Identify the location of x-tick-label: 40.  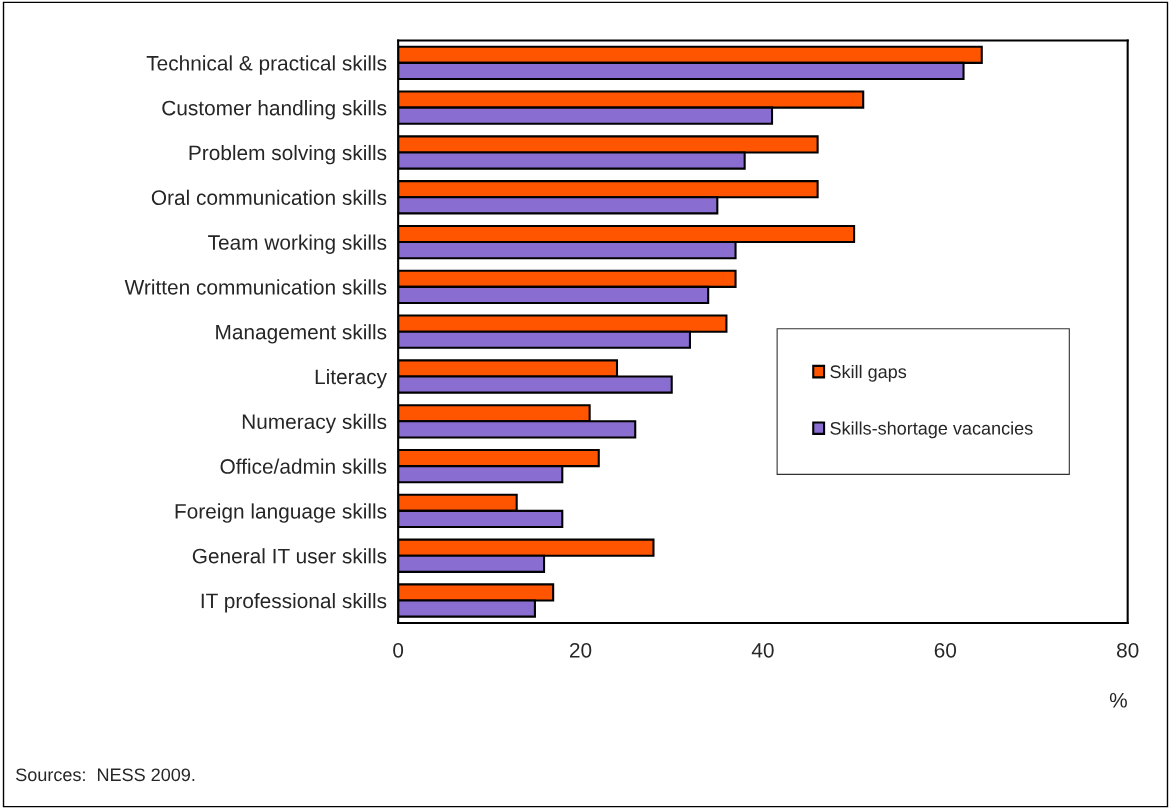
(762, 650).